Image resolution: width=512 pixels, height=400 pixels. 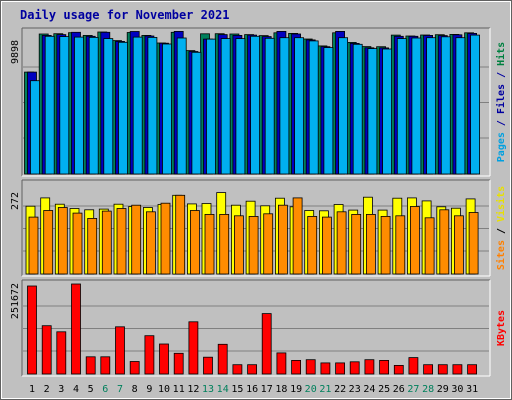 What do you see at coordinates (193, 389) in the screenshot?
I see `x-tick-label: 12` at bounding box center [193, 389].